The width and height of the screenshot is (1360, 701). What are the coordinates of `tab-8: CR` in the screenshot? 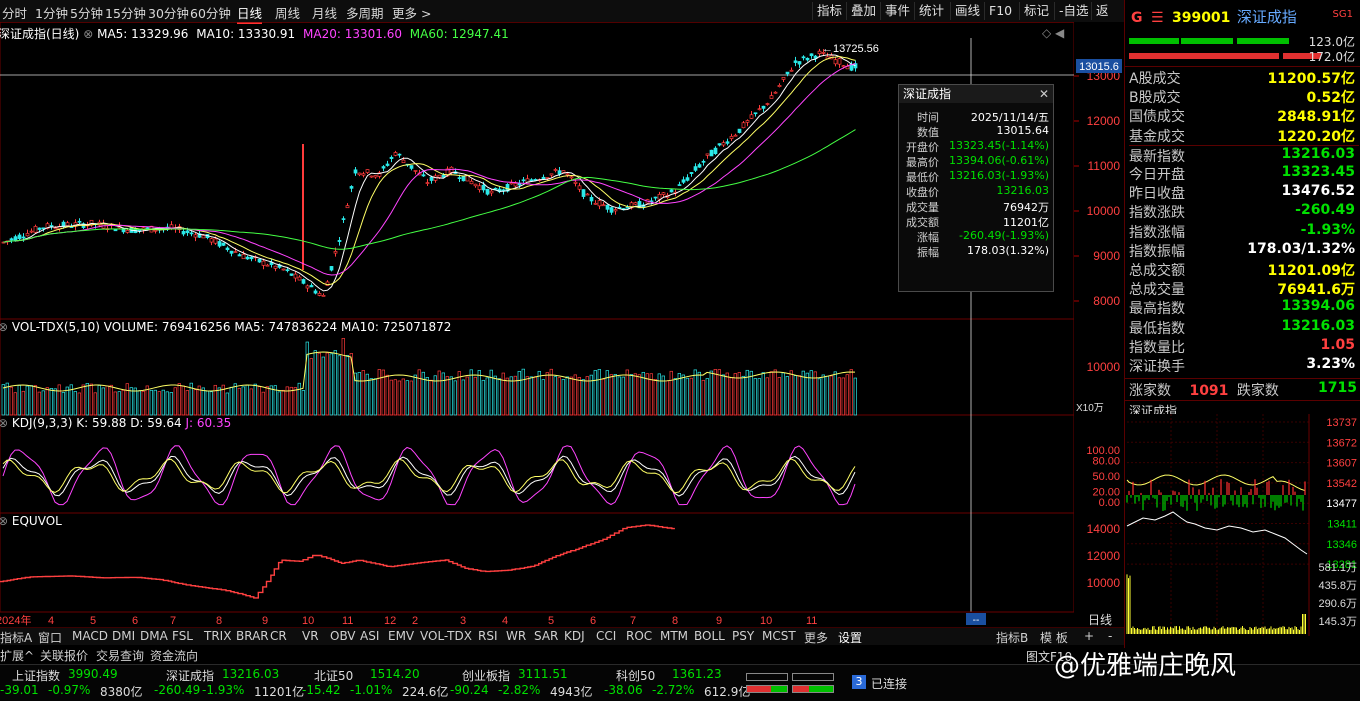 It's located at (278, 636).